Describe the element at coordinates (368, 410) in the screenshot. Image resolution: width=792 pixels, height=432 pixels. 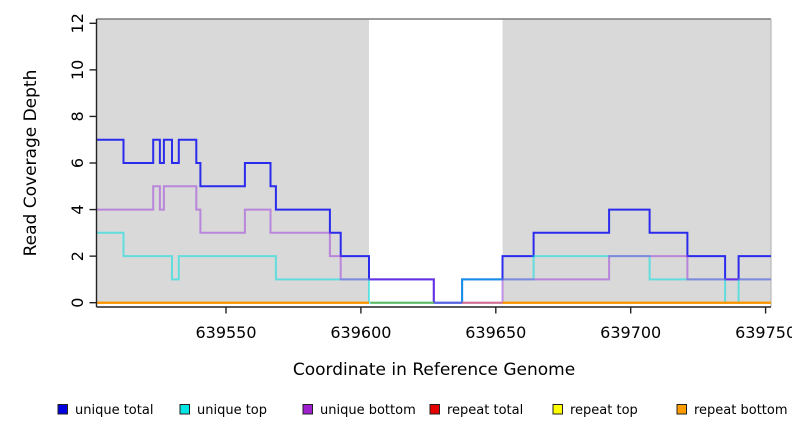
I see `legend-item-label: unique bottom` at that location.